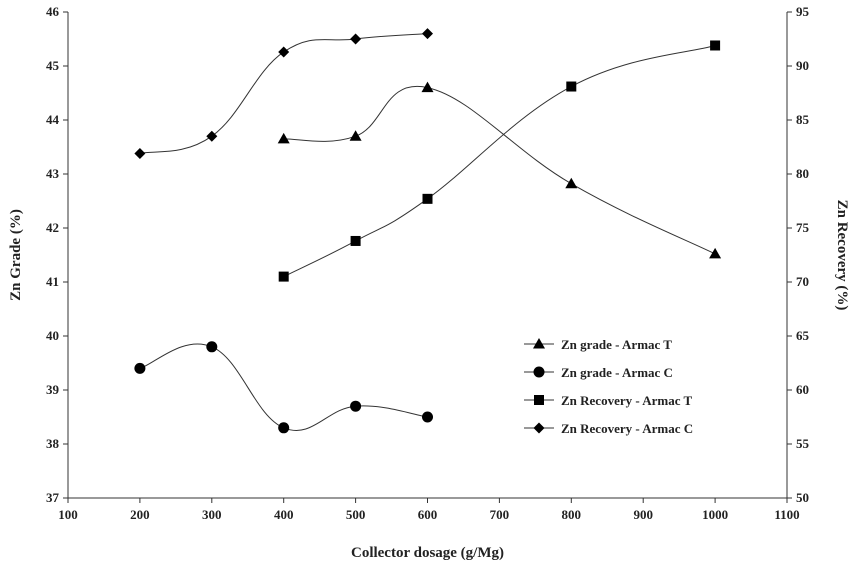 The height and width of the screenshot is (567, 851). I want to click on x-tick-label: 700, so click(500, 514).